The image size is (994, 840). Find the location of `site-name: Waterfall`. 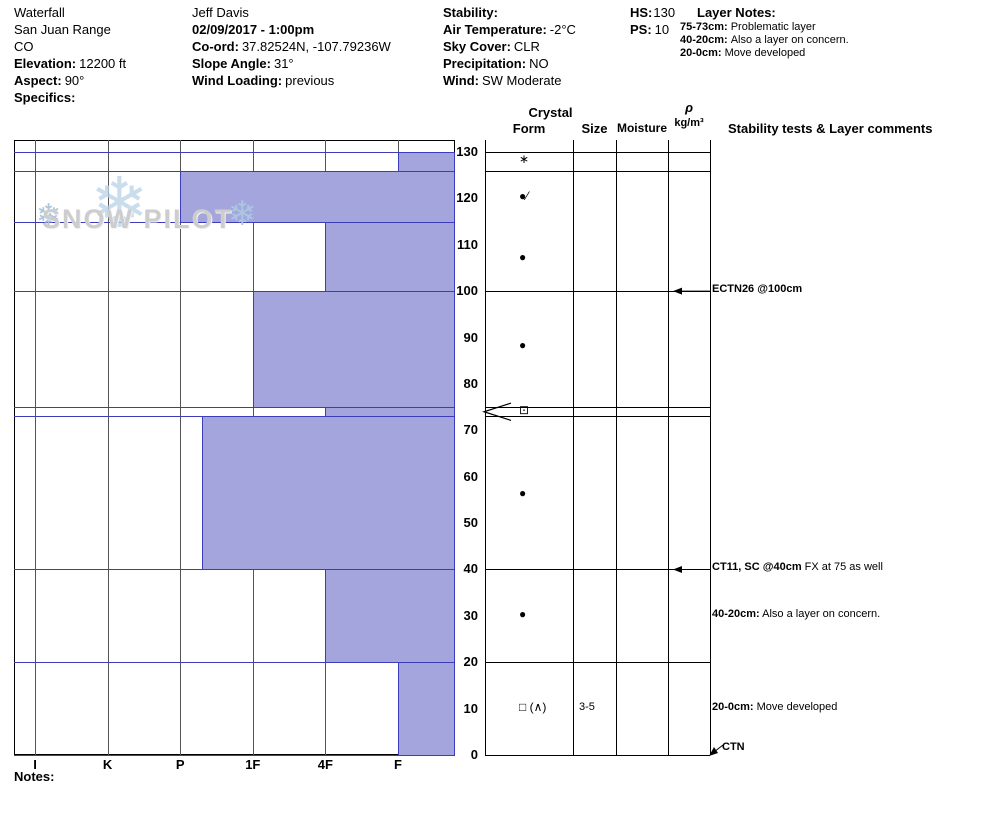

site-name: Waterfall is located at coordinates (39, 12).